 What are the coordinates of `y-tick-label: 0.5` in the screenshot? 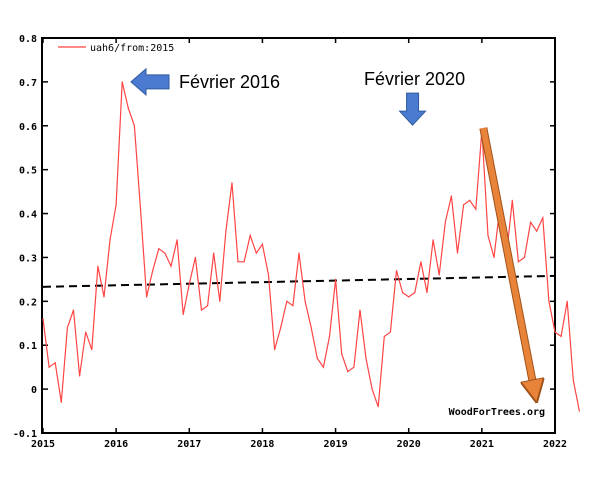 It's located at (28, 171).